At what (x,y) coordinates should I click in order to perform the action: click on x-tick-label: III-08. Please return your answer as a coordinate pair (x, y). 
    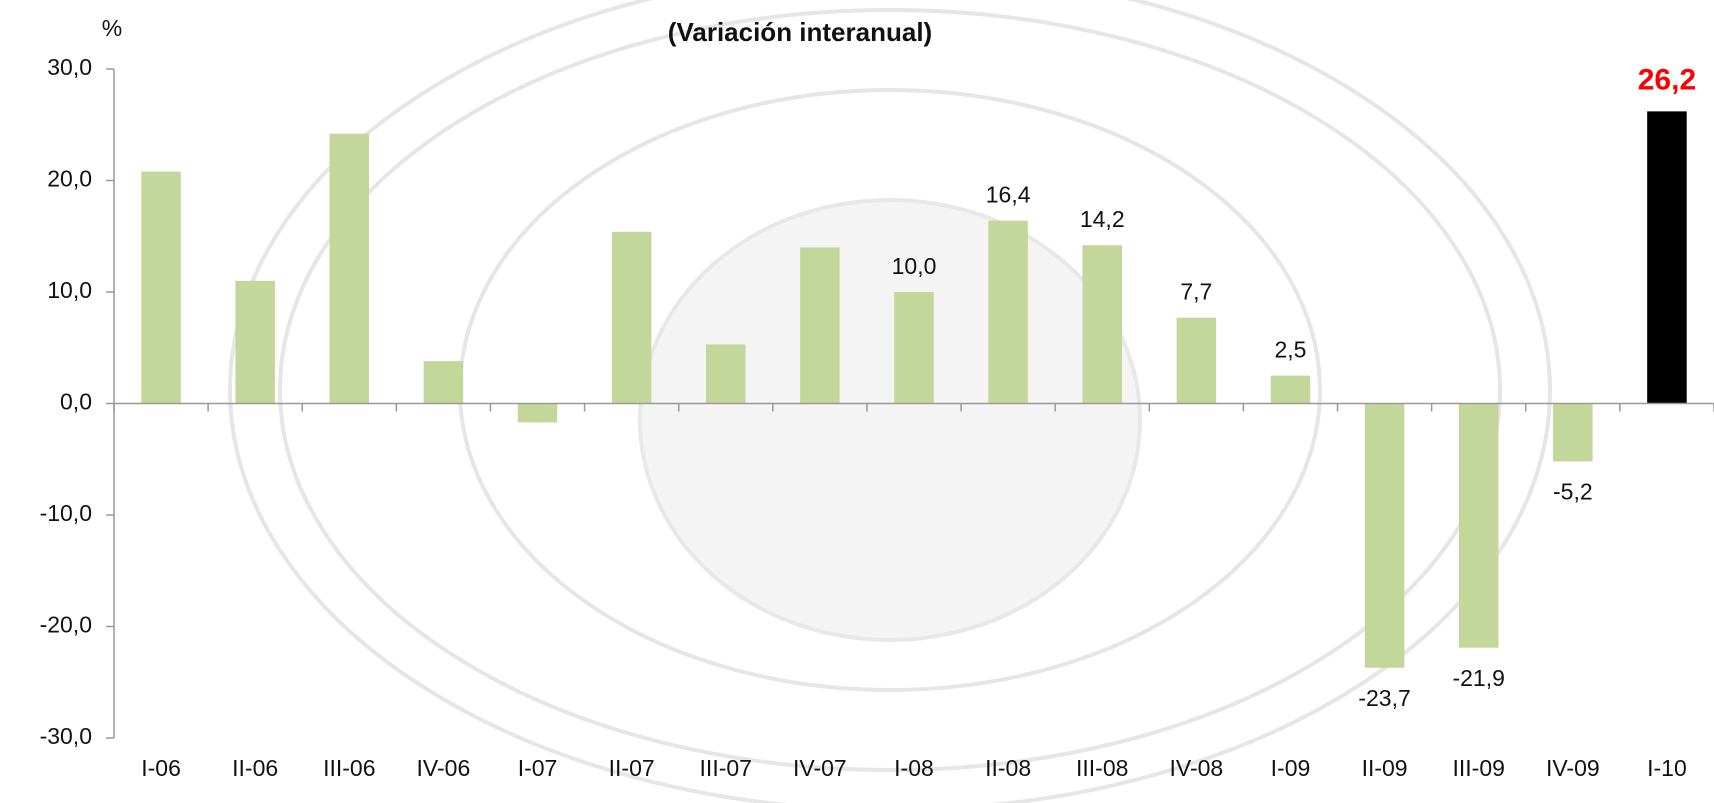
    Looking at the image, I should click on (1102, 768).